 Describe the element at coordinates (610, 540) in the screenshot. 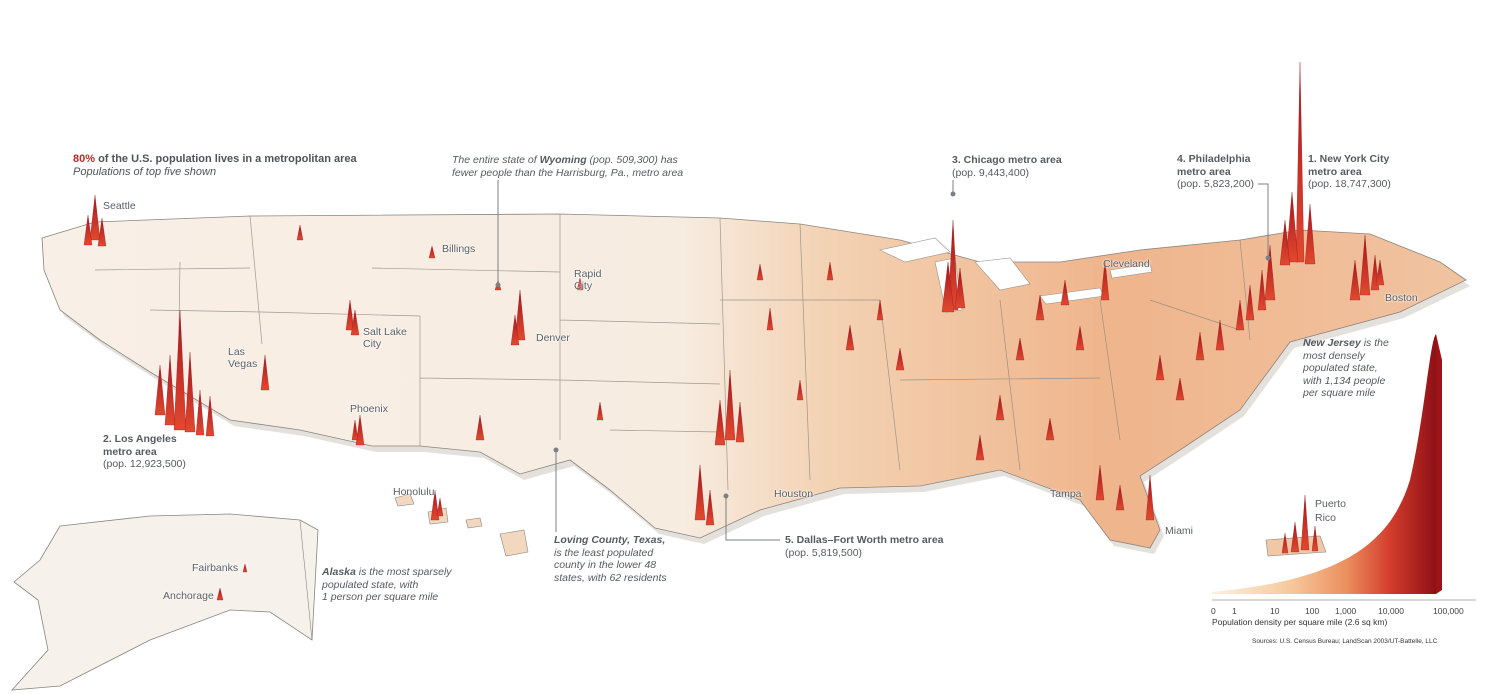

I see `loving-line1: Loving County, Texas,` at that location.